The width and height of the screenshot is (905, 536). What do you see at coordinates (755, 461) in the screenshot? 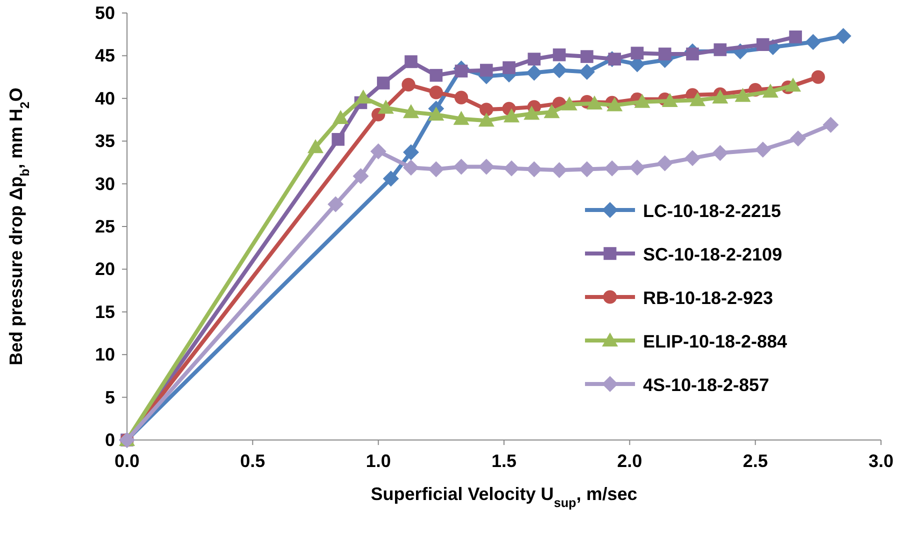
I see `x-tick-label: 2.5` at bounding box center [755, 461].